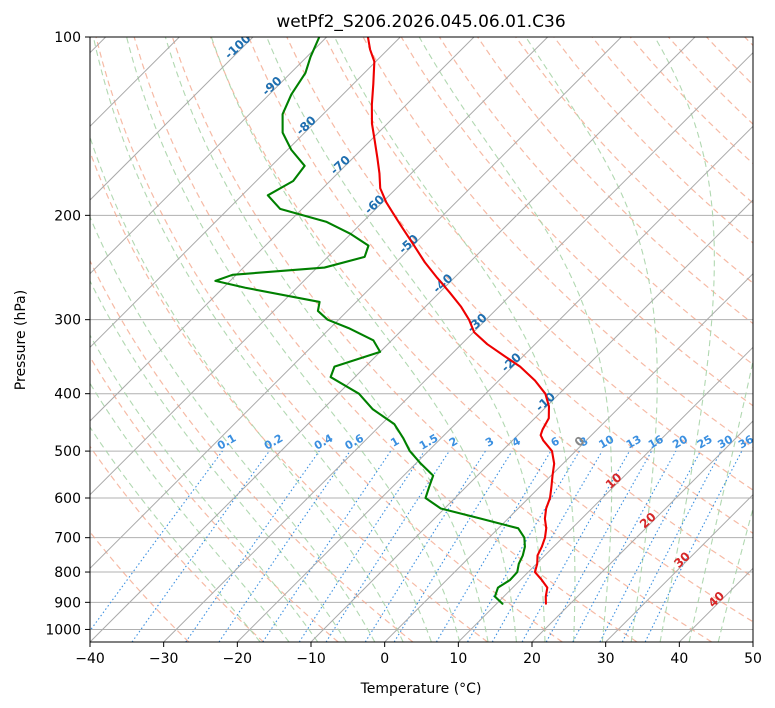  I want to click on y-tick-label: 600, so click(67, 499).